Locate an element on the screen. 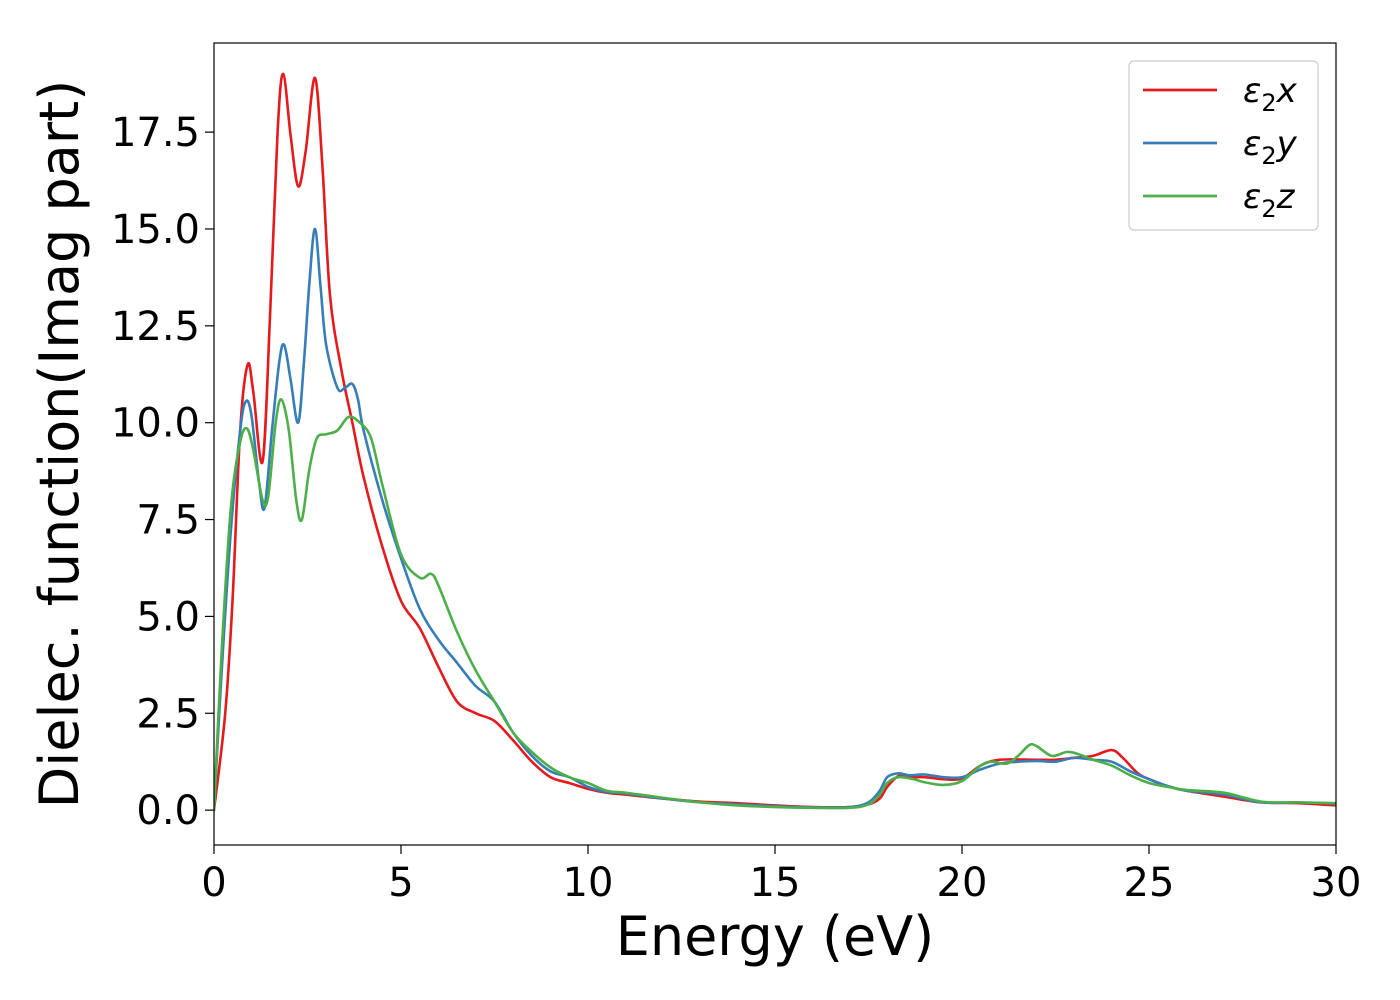 The width and height of the screenshot is (1400, 1000). legend-label: ε2y is located at coordinates (1270, 147).